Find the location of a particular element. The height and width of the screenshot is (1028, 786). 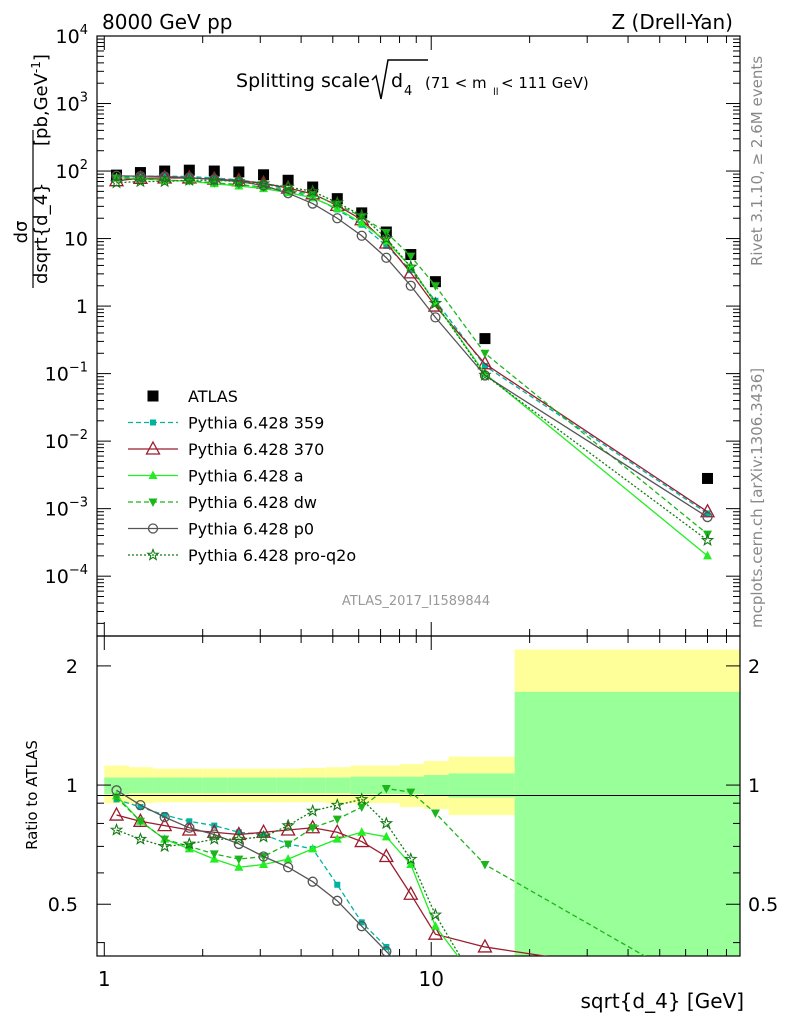

title-main: Splitting scale is located at coordinates (303, 81).